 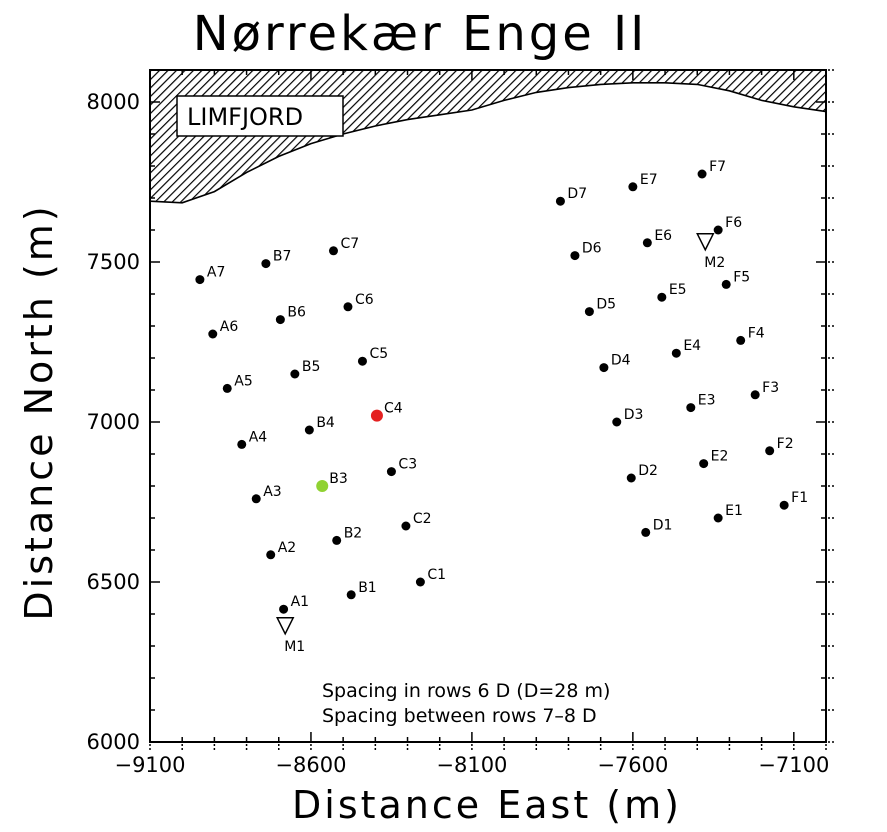 What do you see at coordinates (632, 765) in the screenshot?
I see `x-tick-label: −7600` at bounding box center [632, 765].